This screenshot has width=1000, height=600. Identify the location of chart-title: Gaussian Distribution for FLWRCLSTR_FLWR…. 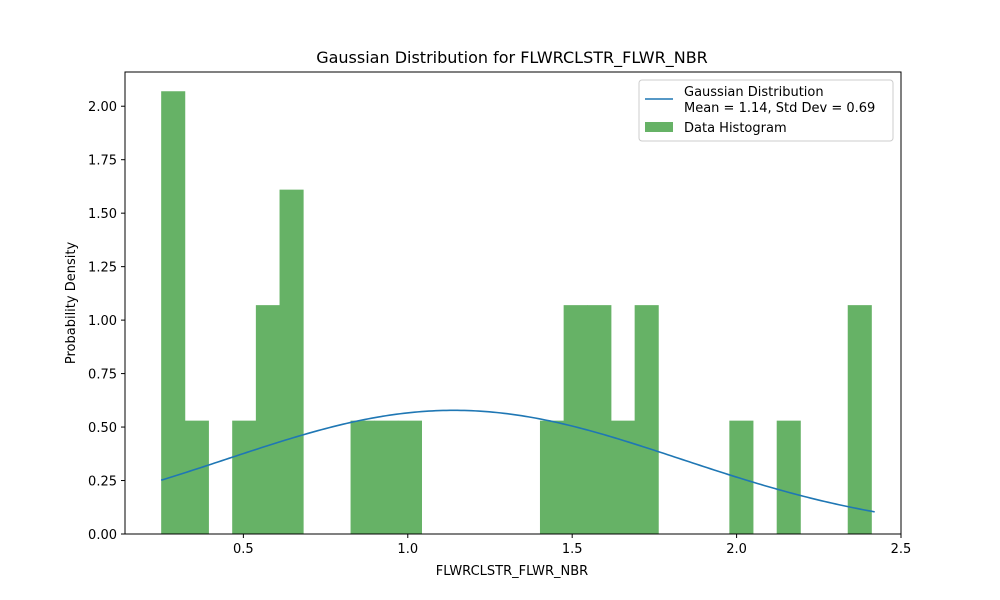
(512, 58).